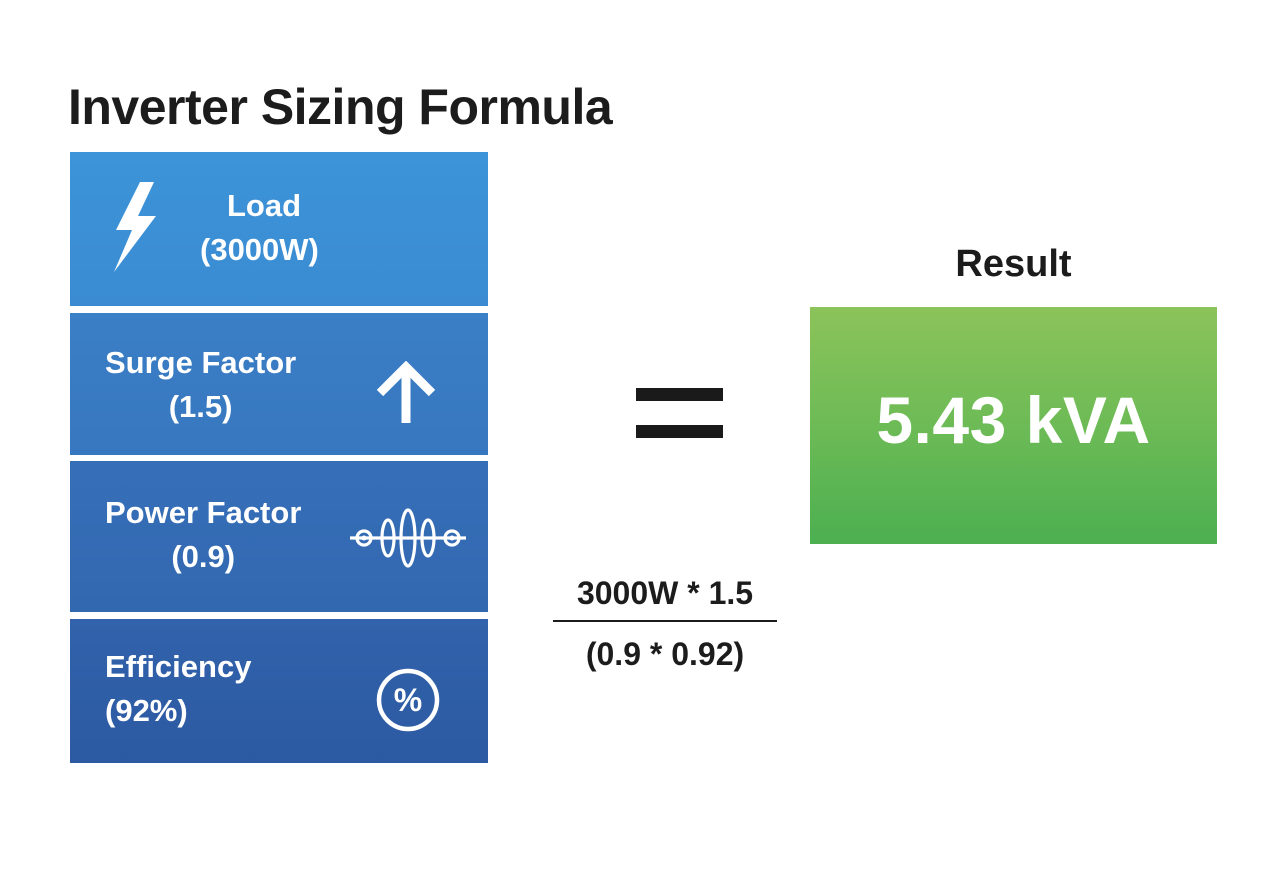 The width and height of the screenshot is (1280, 896). I want to click on factor-efficiency: Efficiency (92%) %, so click(279, 691).